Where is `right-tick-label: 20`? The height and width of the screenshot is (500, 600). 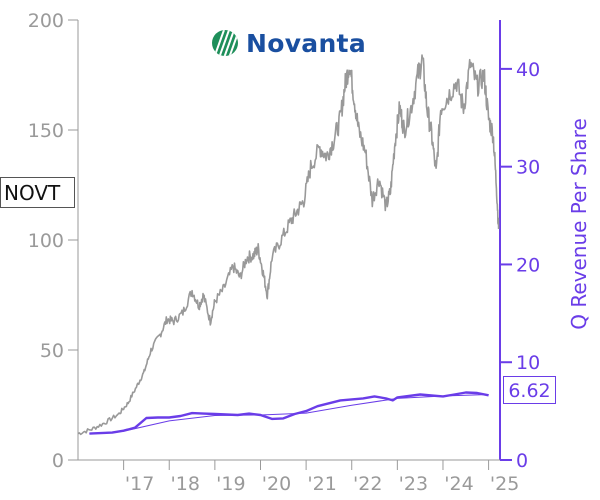 right-tick-label: 20 is located at coordinates (528, 265).